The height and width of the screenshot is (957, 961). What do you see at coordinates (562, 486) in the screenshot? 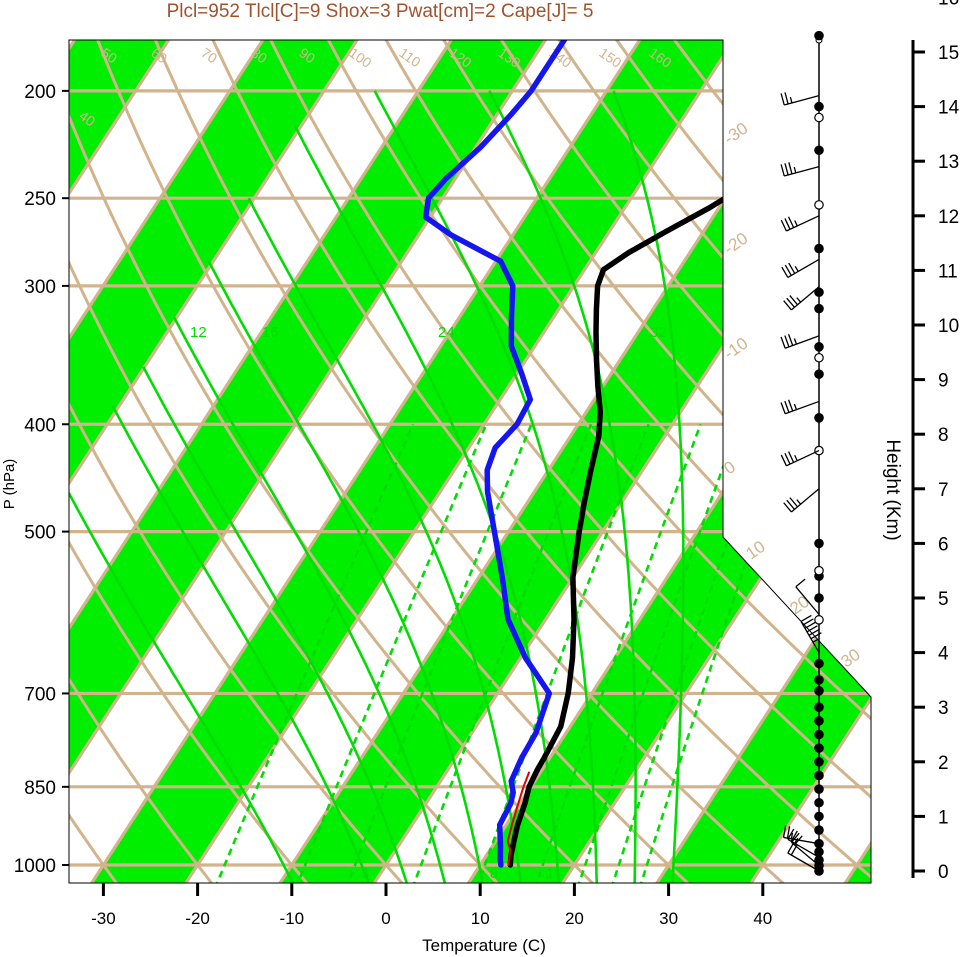
I see `moist-adiabat-line` at bounding box center [562, 486].